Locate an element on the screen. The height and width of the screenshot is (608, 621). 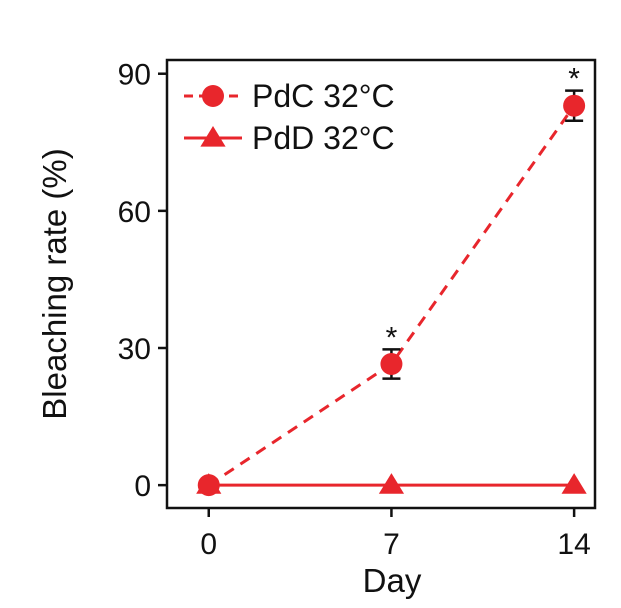
y-tick-label: 0 is located at coordinates (142, 486).